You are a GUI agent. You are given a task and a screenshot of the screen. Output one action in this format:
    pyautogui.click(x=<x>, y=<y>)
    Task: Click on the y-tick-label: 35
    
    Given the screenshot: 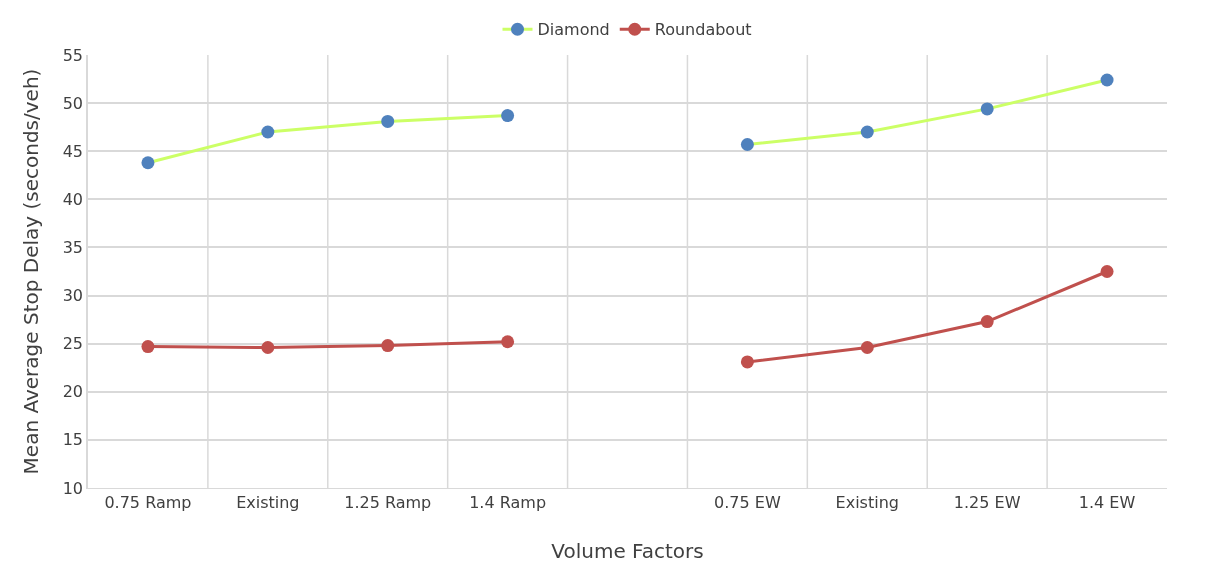 What is the action you would take?
    pyautogui.click(x=73, y=248)
    